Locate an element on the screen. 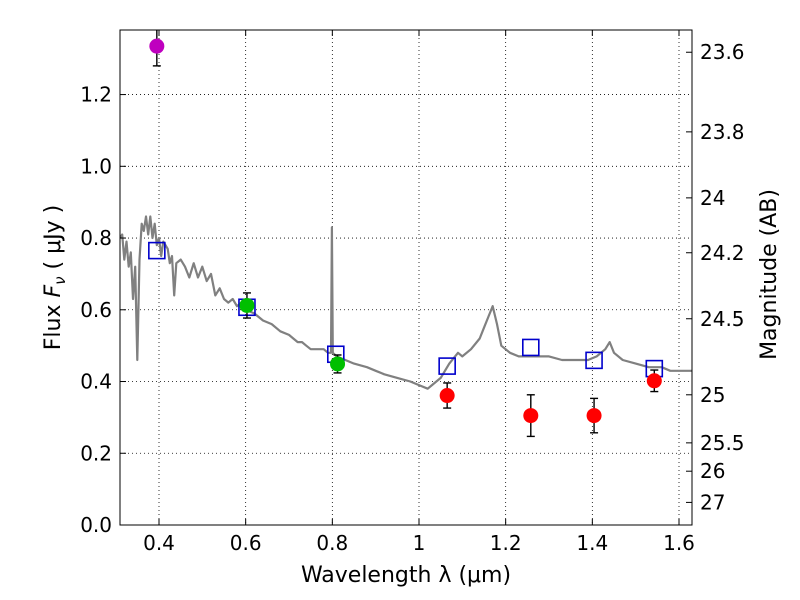  x-tick-label: 0.4 is located at coordinates (159, 543).